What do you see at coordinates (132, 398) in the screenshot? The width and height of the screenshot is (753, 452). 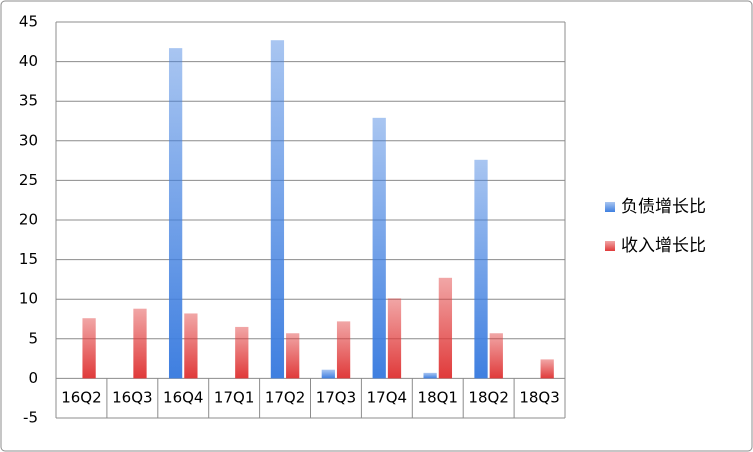 I see `x-tick-label: 16Q3` at bounding box center [132, 398].